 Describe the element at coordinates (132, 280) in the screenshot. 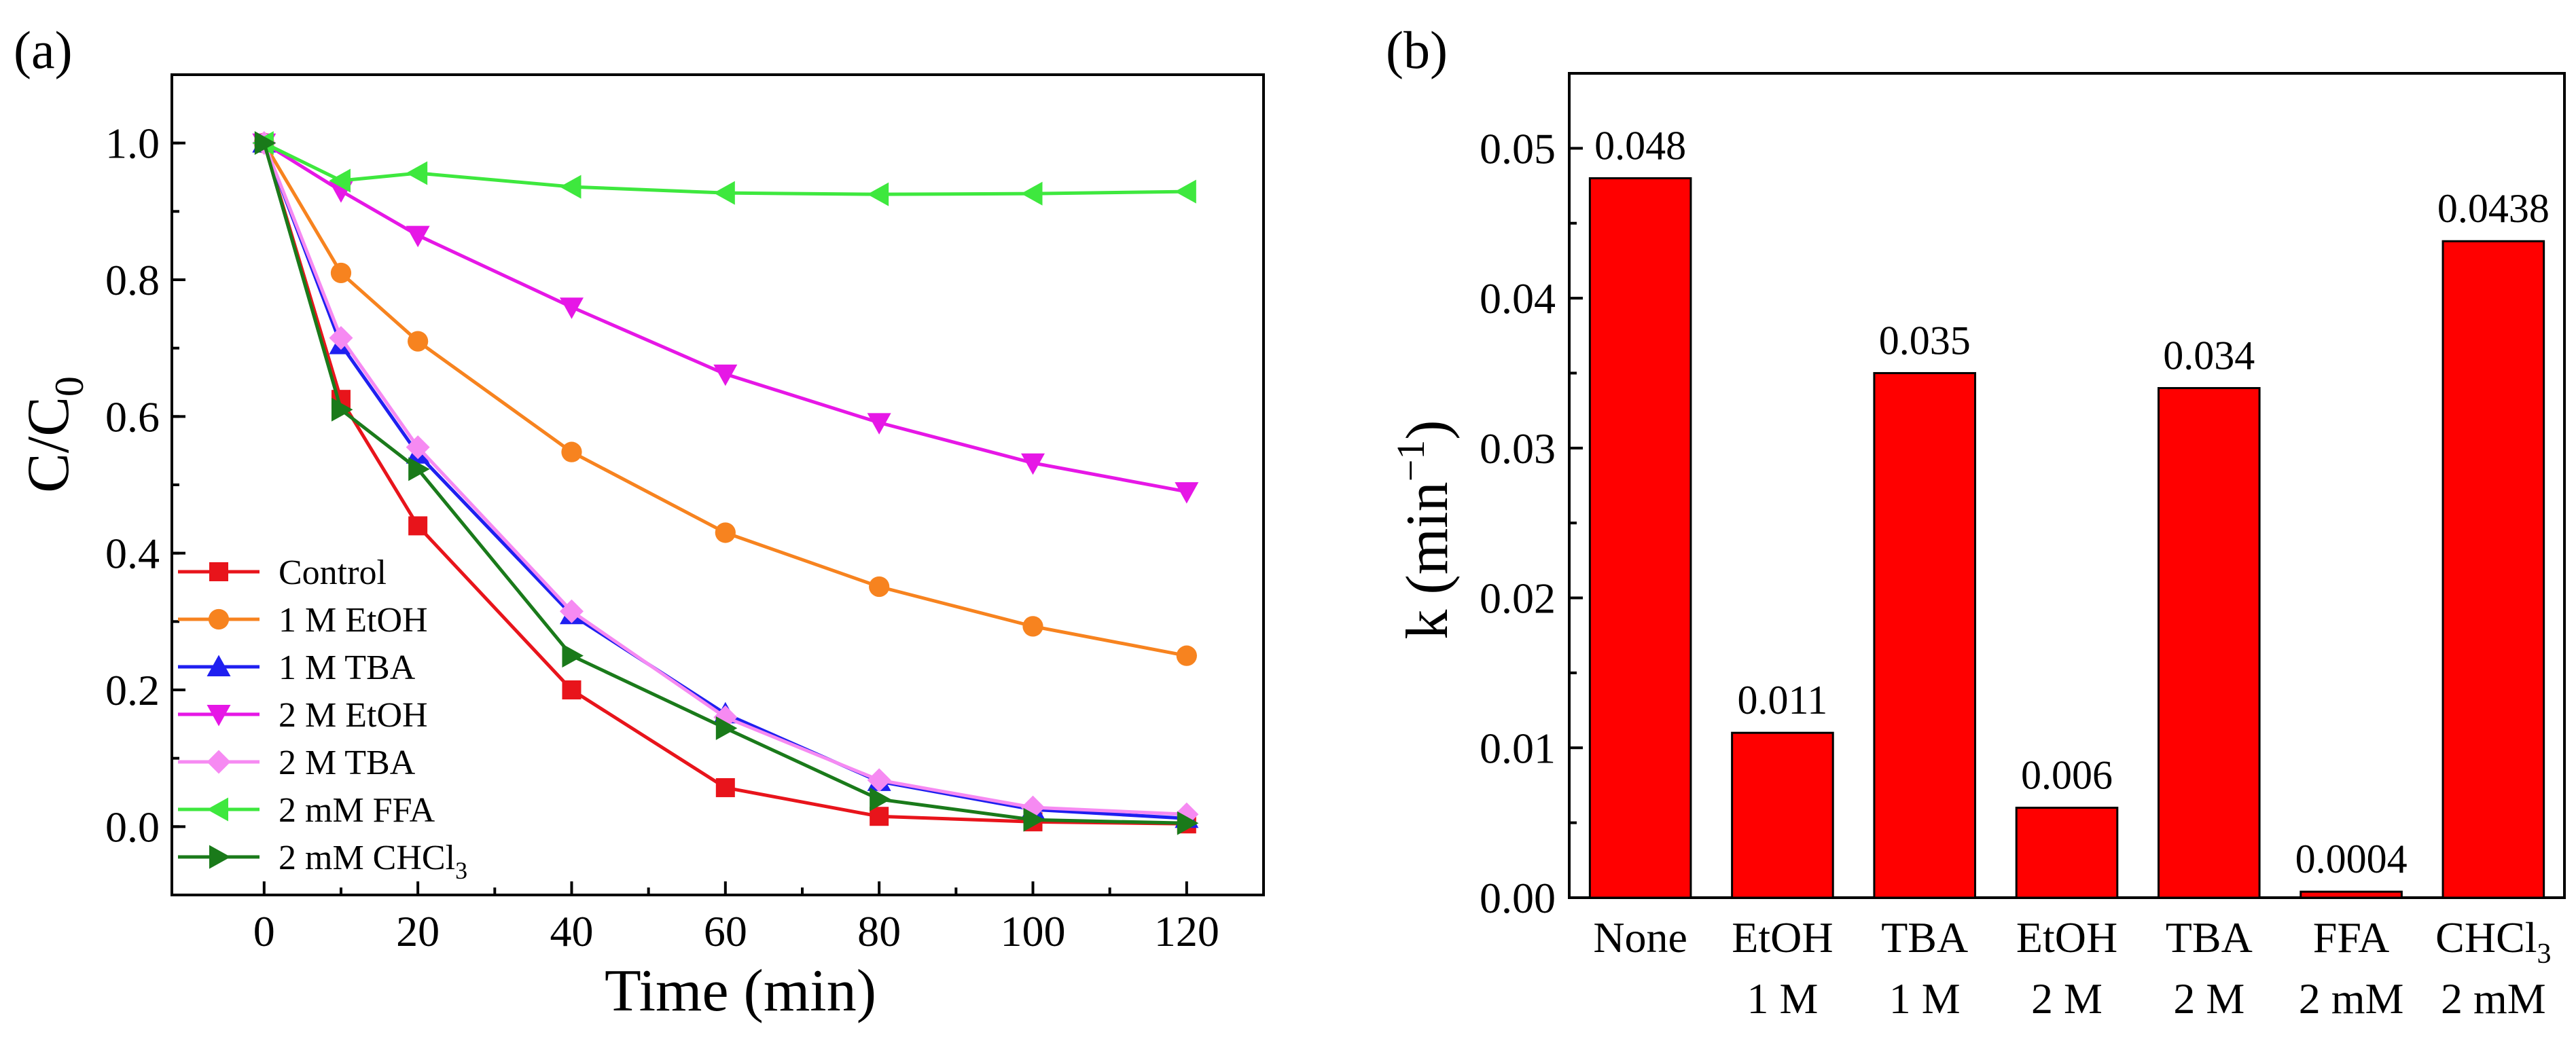

I see `panel-a-y-tick-label: 0.8` at that location.